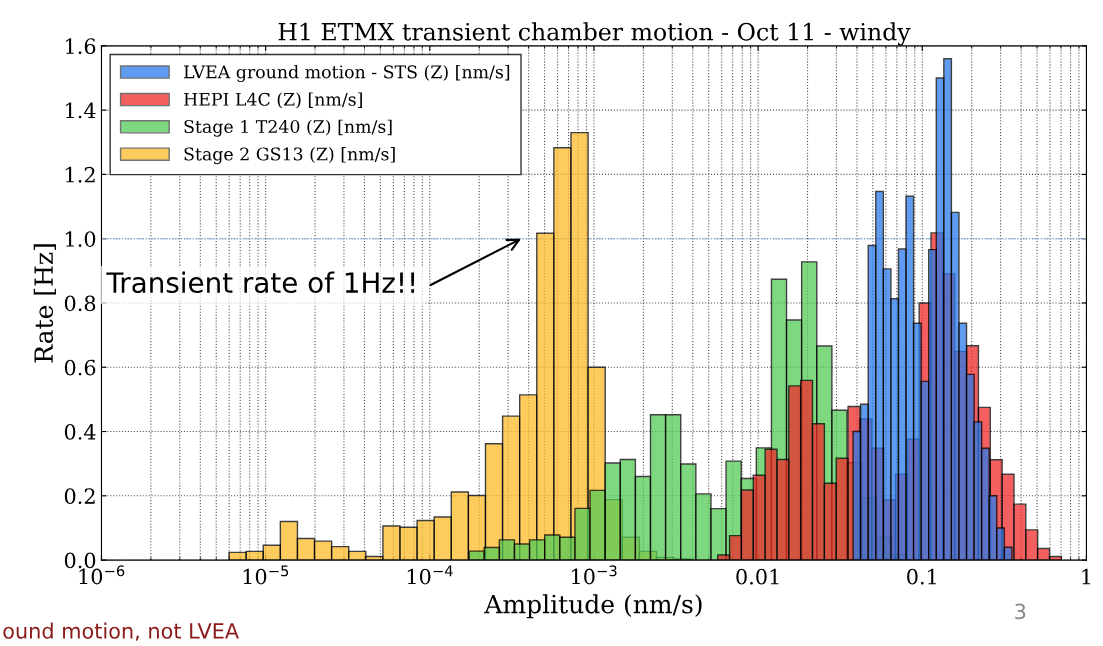  What do you see at coordinates (273, 100) in the screenshot?
I see `legend-label: HEPI L4C (Z) [nm/s]` at bounding box center [273, 100].